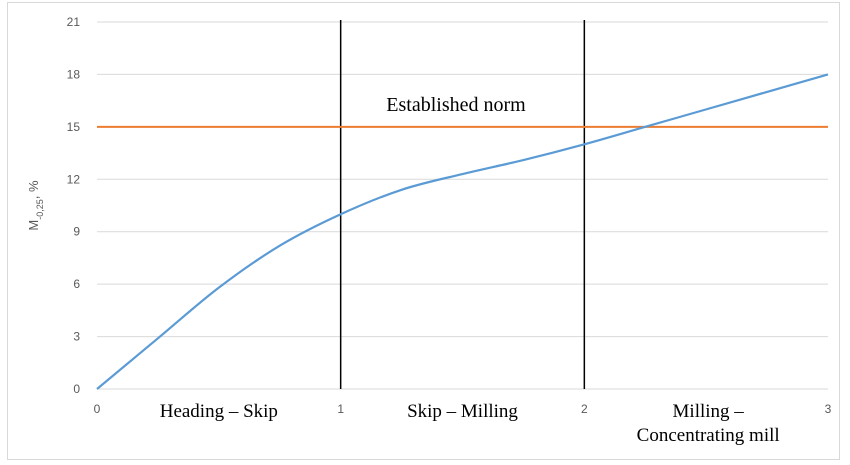  I want to click on y-tick-label: 15, so click(74, 127).